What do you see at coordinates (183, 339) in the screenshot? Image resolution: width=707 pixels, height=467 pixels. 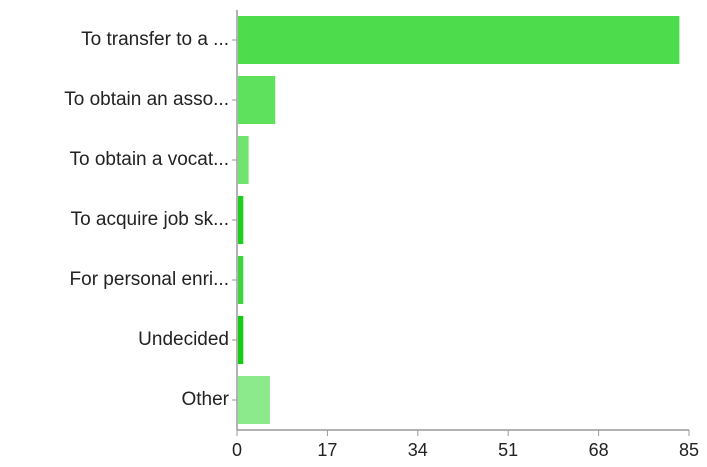 I see `category-label-5: Undecided` at bounding box center [183, 339].